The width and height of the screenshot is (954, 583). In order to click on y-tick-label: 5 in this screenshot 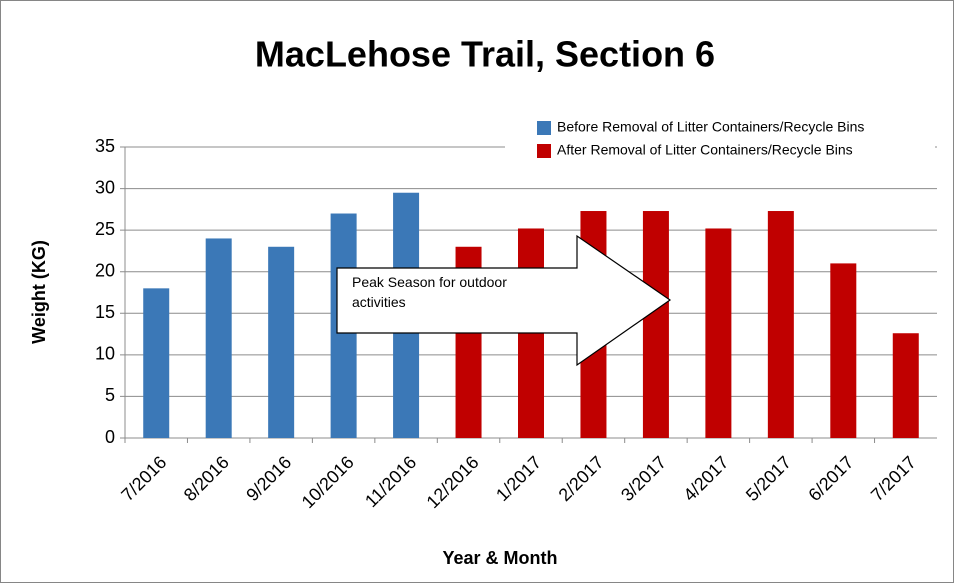, I will do `click(110, 395)`.